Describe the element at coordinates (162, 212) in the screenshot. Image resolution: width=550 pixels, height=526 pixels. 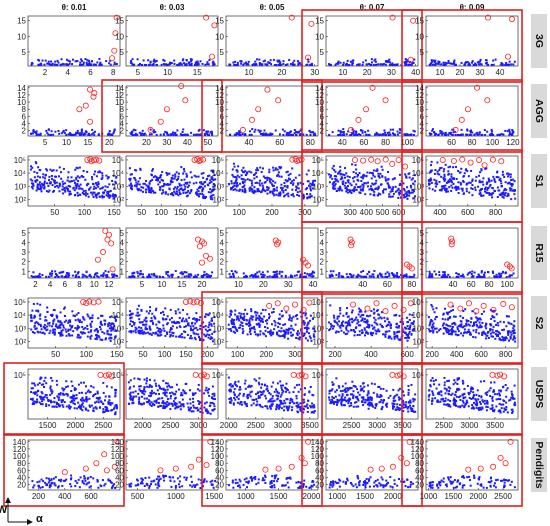
I see `x-tick-label: 100` at that location.